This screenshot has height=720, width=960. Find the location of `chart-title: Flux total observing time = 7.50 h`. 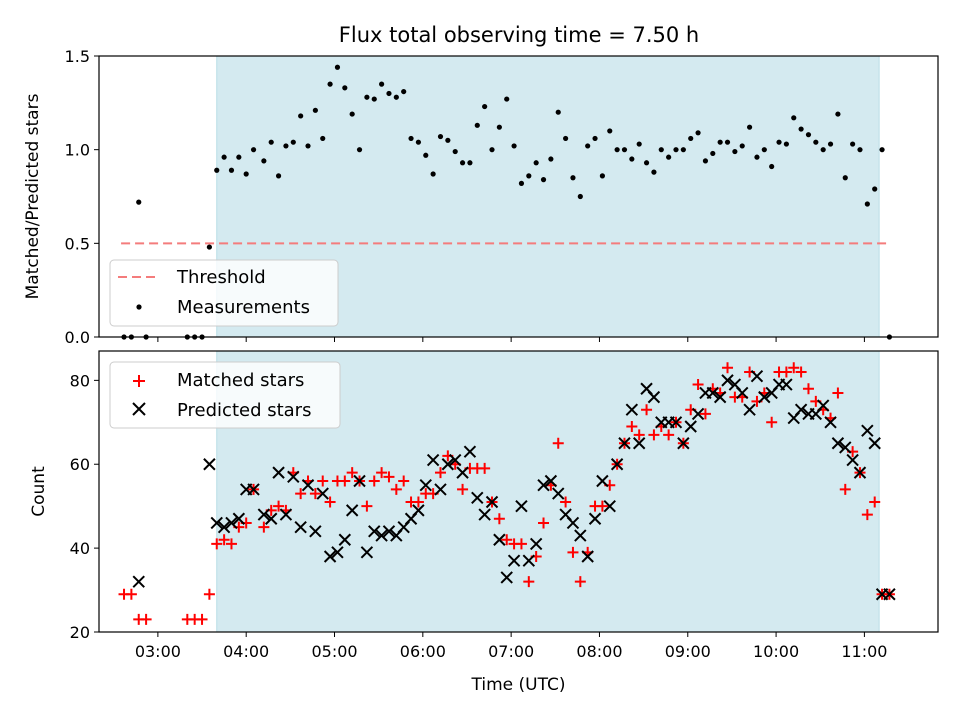

chart-title: Flux total observing time = 7.50 h is located at coordinates (519, 35).